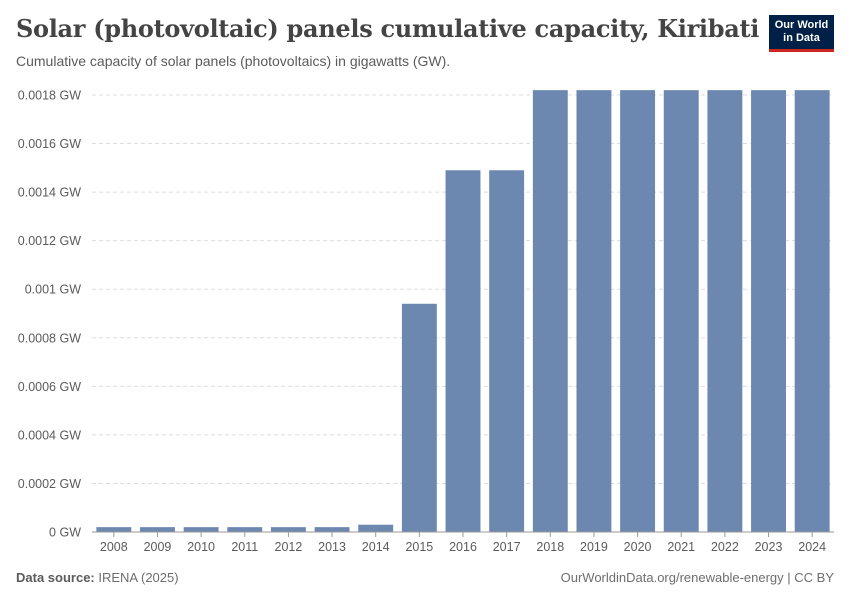 This screenshot has height=600, width=850. I want to click on x-tick-label: 2022, so click(725, 547).